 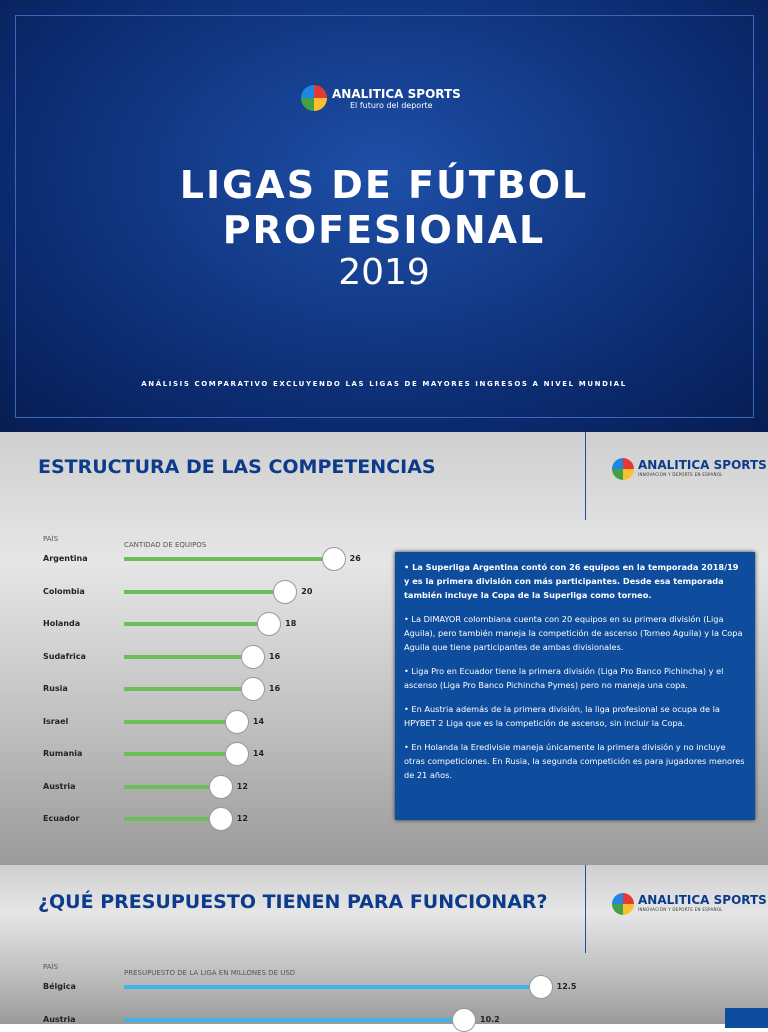 What do you see at coordinates (64, 656) in the screenshot?
I see `category: Sudafrica` at bounding box center [64, 656].